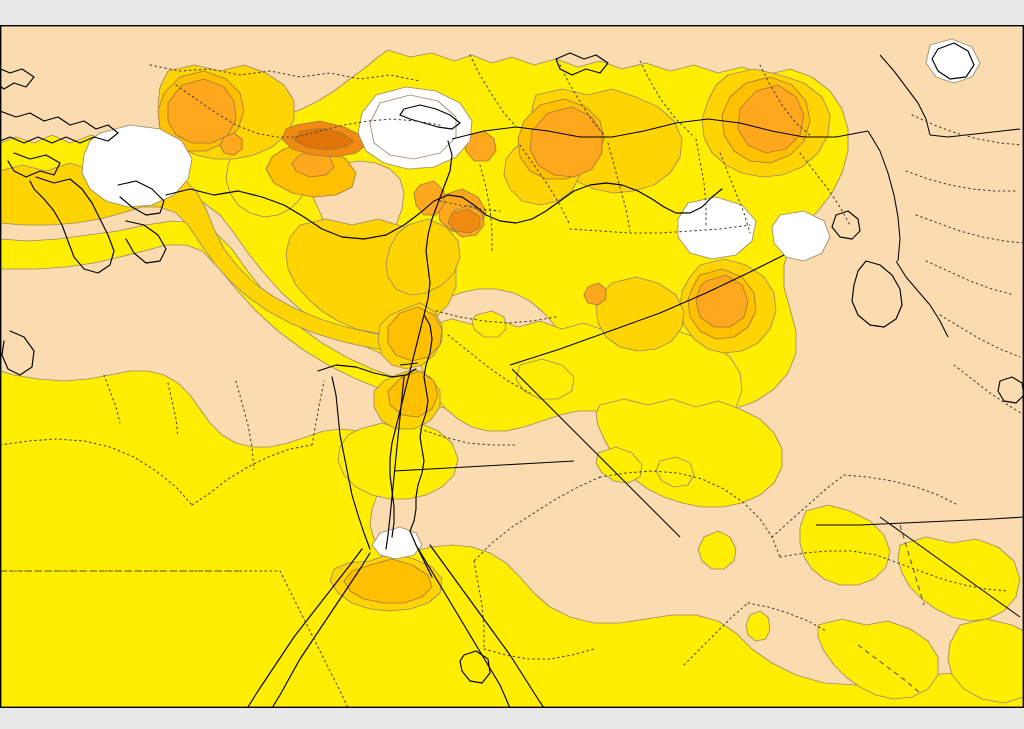 The width and height of the screenshot is (1024, 729). What do you see at coordinates (512, 718) in the screenshot?
I see `footer-bar` at bounding box center [512, 718].